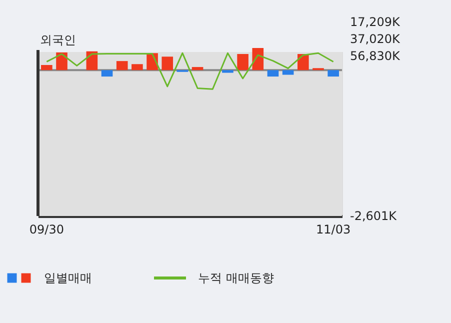 The width and height of the screenshot is (451, 323). Describe the element at coordinates (375, 22) in the screenshot. I see `text: 17,209K` at that location.